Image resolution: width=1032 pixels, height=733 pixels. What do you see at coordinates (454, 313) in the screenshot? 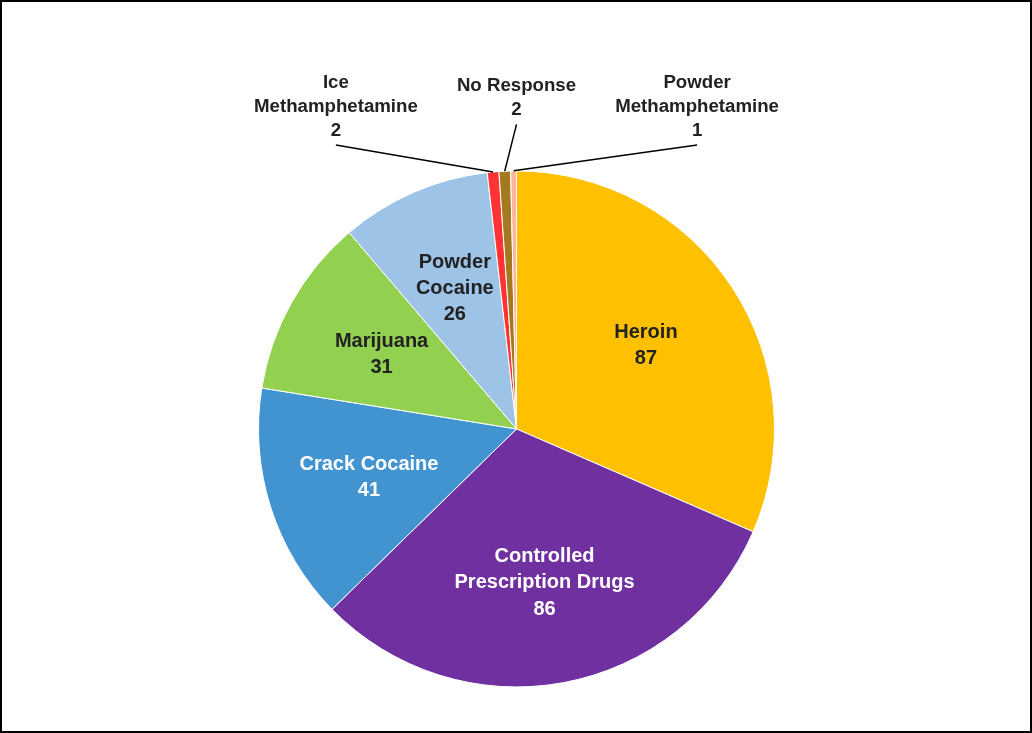
I see `data-label: 26` at bounding box center [454, 313].